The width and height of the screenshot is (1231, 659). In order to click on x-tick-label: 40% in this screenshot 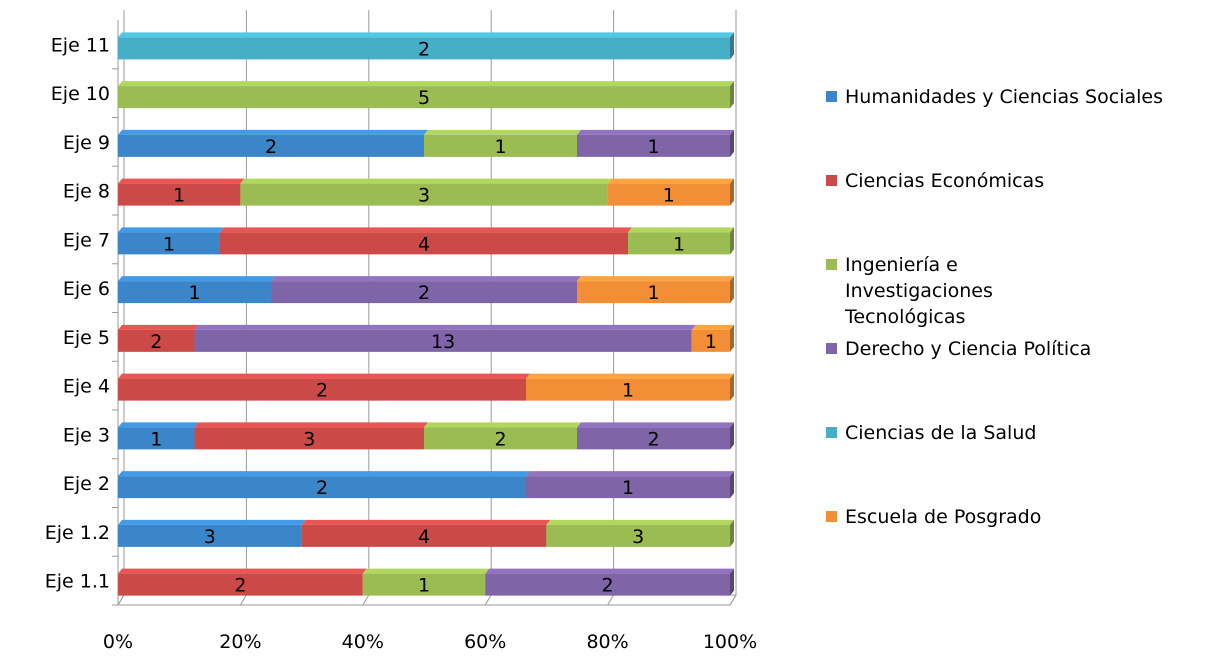, I will do `click(363, 642)`.